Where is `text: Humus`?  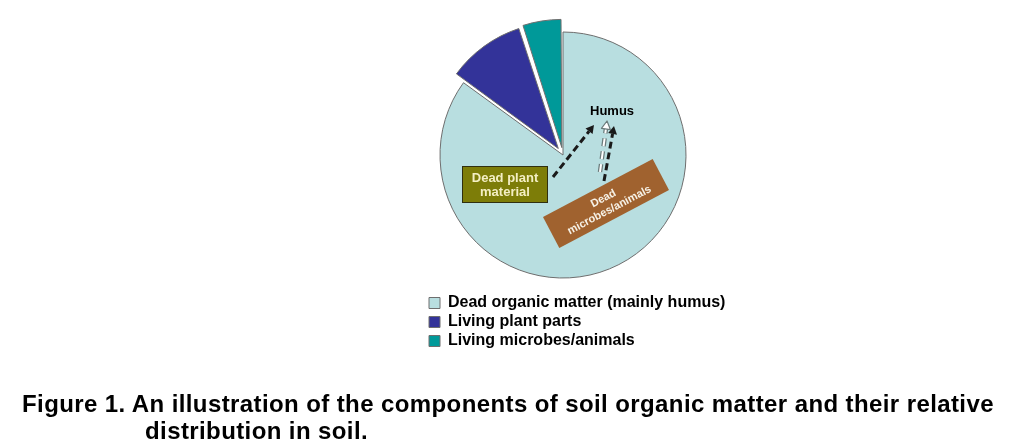 text: Humus is located at coordinates (612, 110).